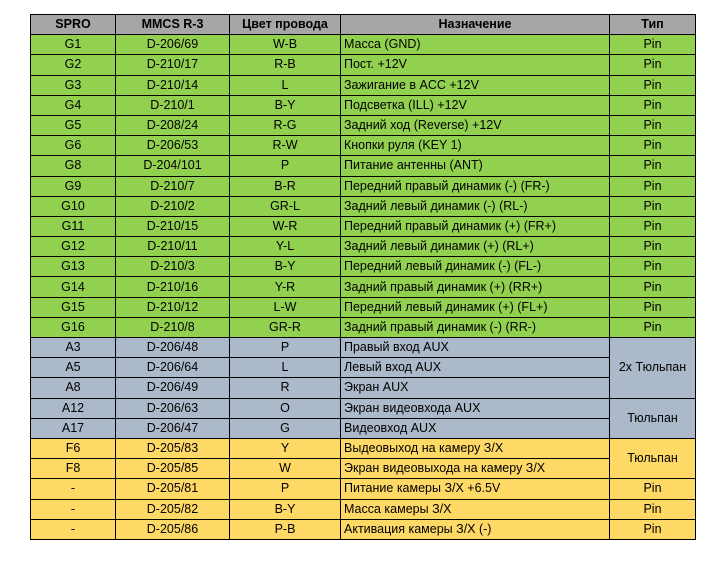  What do you see at coordinates (172, 45) in the screenshot?
I see `cell-mmcs: D-206/69` at bounding box center [172, 45].